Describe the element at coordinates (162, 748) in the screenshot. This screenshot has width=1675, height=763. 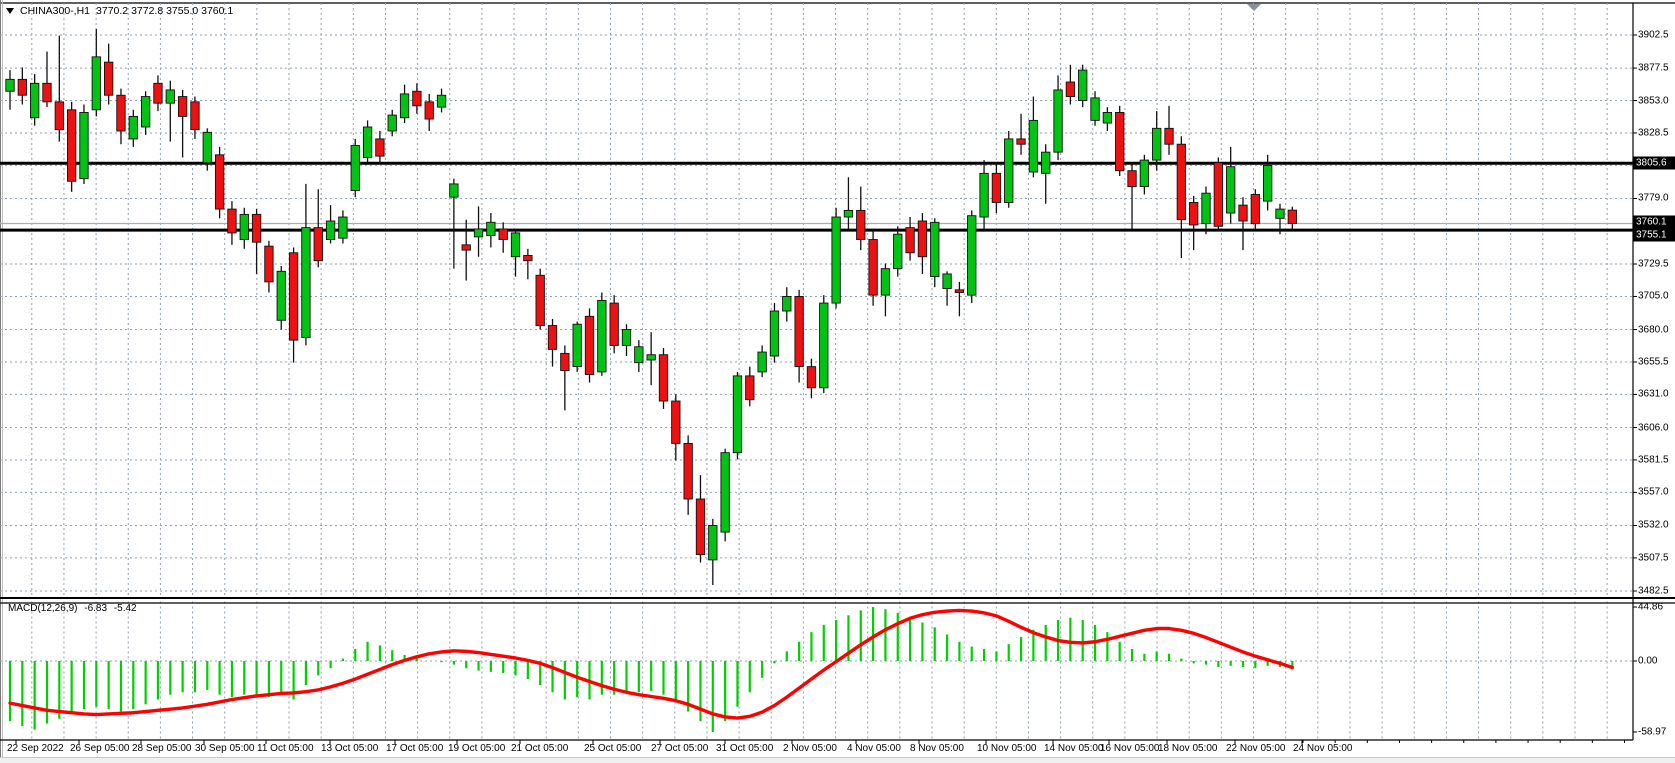
I see `time-axis-label: 28 Sep 05:00` at that location.